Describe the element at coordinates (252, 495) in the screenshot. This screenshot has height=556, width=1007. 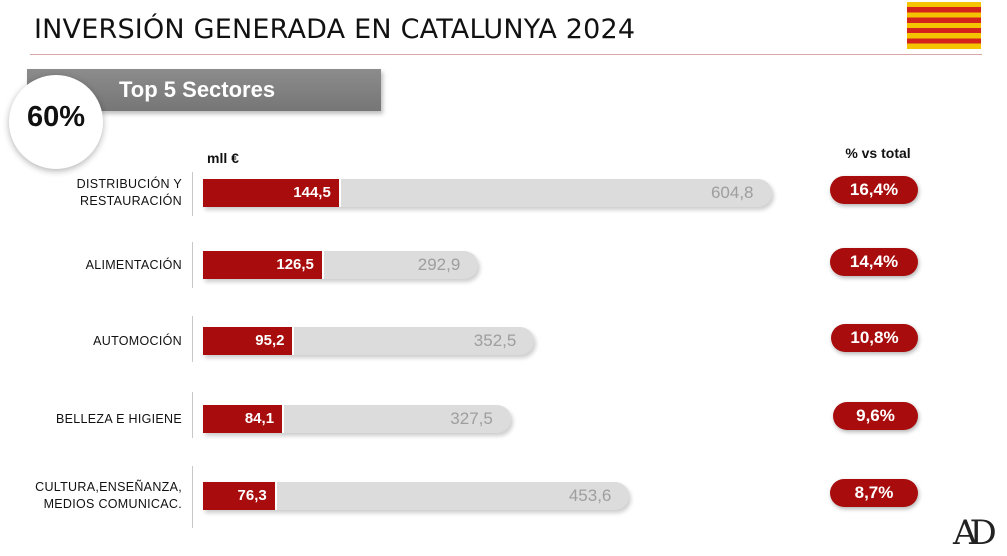
I see `top5-value-label: 76,3` at that location.